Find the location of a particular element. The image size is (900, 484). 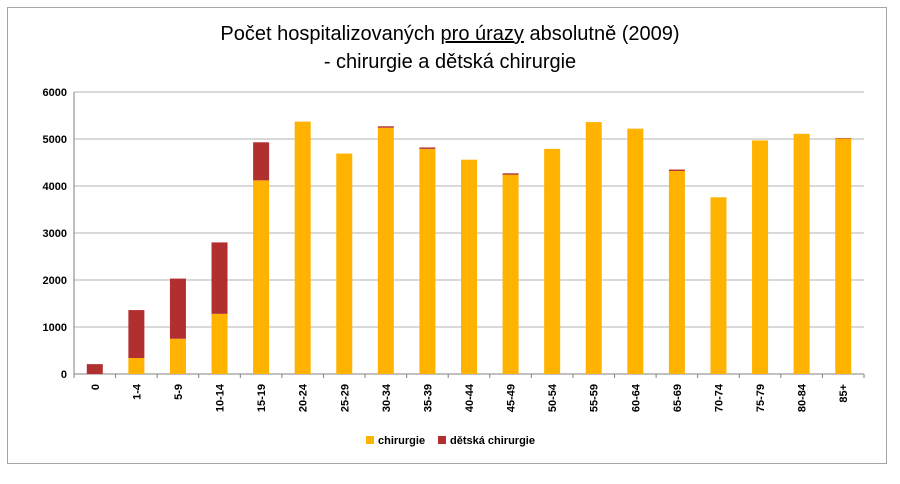

y-tick-label: 1000 is located at coordinates (55, 328).